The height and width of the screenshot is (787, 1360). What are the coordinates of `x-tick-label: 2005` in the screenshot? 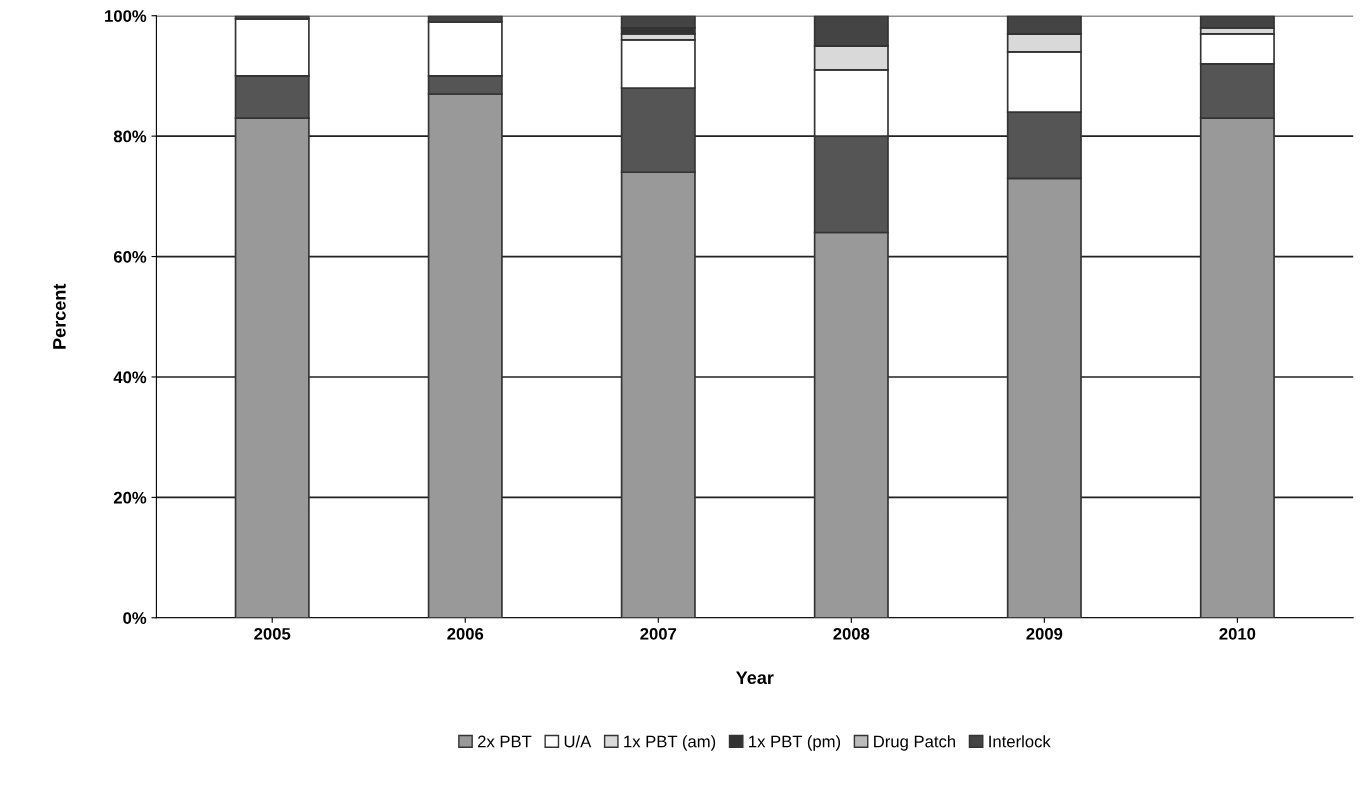 It's located at (272, 633).